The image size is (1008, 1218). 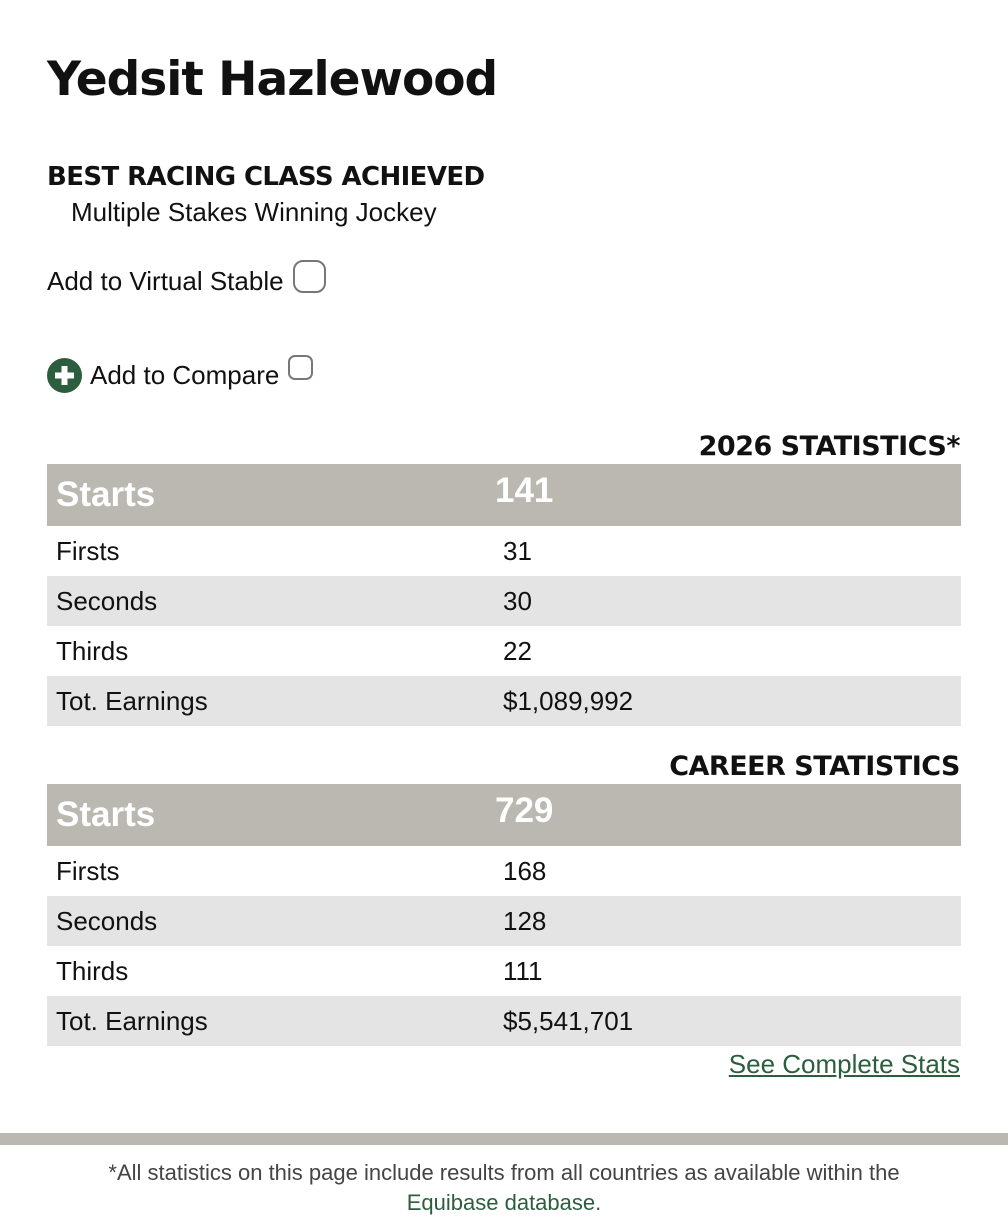 I want to click on table-row: Tot. Earnings $5,541,701, so click(x=504, y=1021).